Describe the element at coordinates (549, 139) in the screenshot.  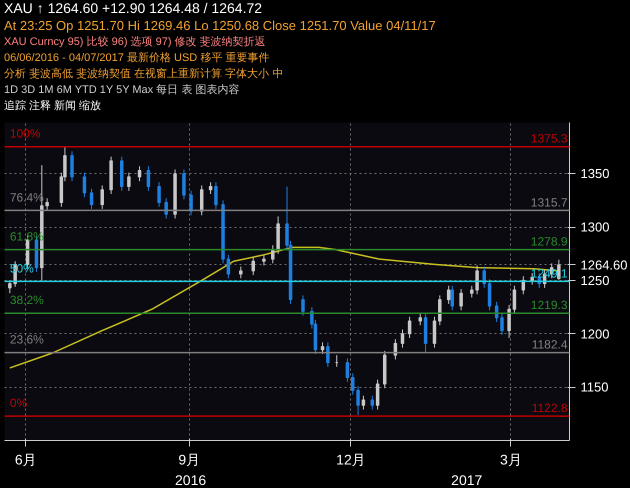
I see `ref-line-label: 1375.3` at that location.